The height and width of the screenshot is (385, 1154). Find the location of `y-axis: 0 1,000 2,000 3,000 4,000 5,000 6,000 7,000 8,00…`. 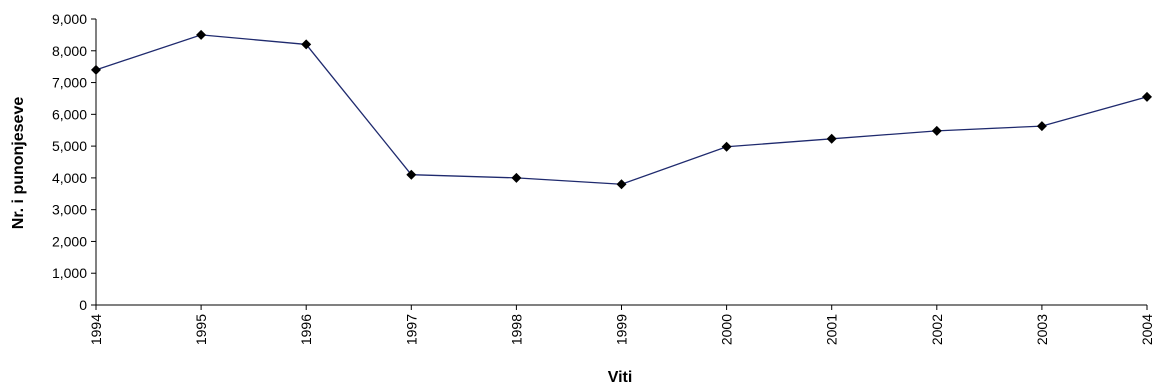

y-axis: 0 1,000 2,000 3,000 4,000 5,000 6,000 7,000 8,00… is located at coordinates (74, 162).